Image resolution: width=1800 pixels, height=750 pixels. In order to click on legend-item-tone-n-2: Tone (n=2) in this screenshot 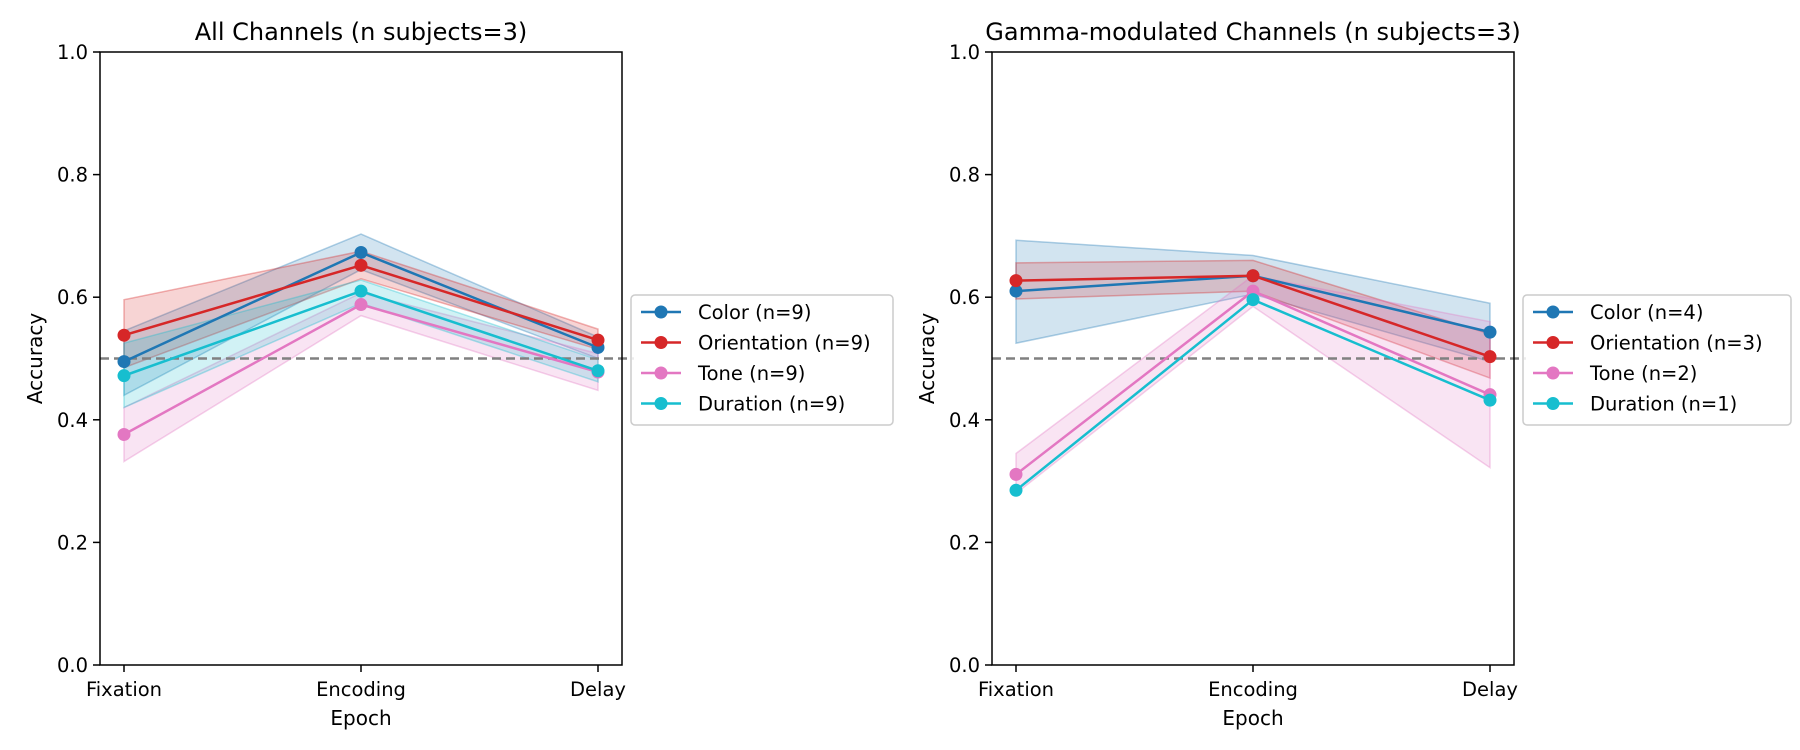, I will do `click(1615, 373)`.